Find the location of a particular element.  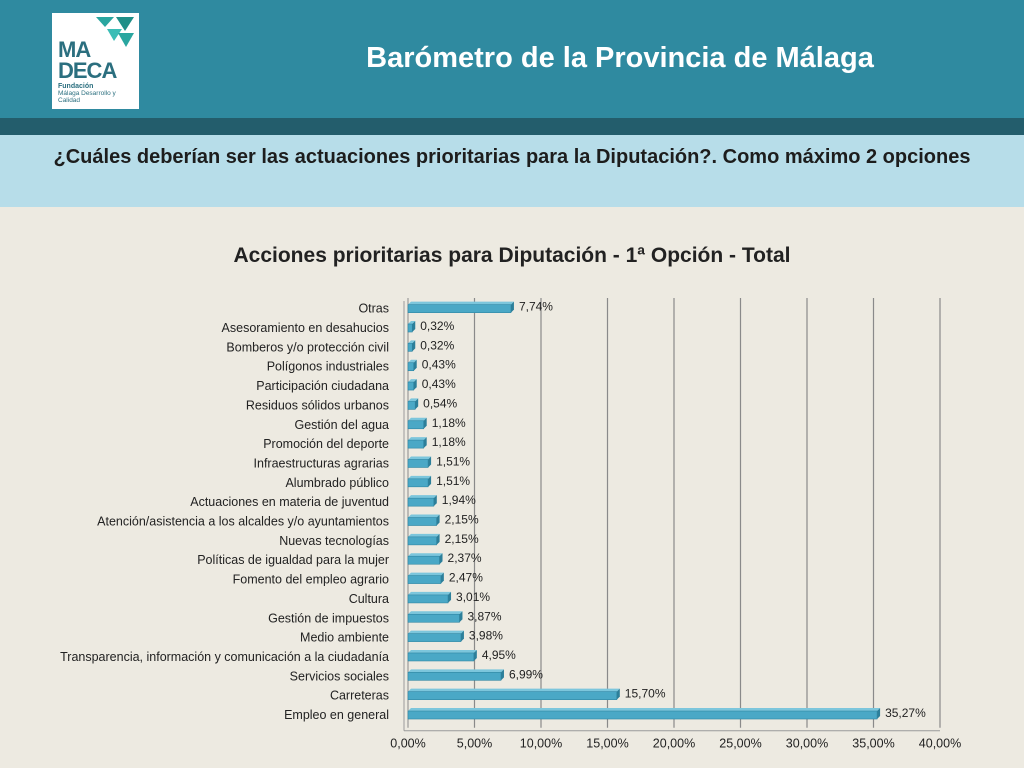

category-label: Servicios sociales is located at coordinates (339, 676).